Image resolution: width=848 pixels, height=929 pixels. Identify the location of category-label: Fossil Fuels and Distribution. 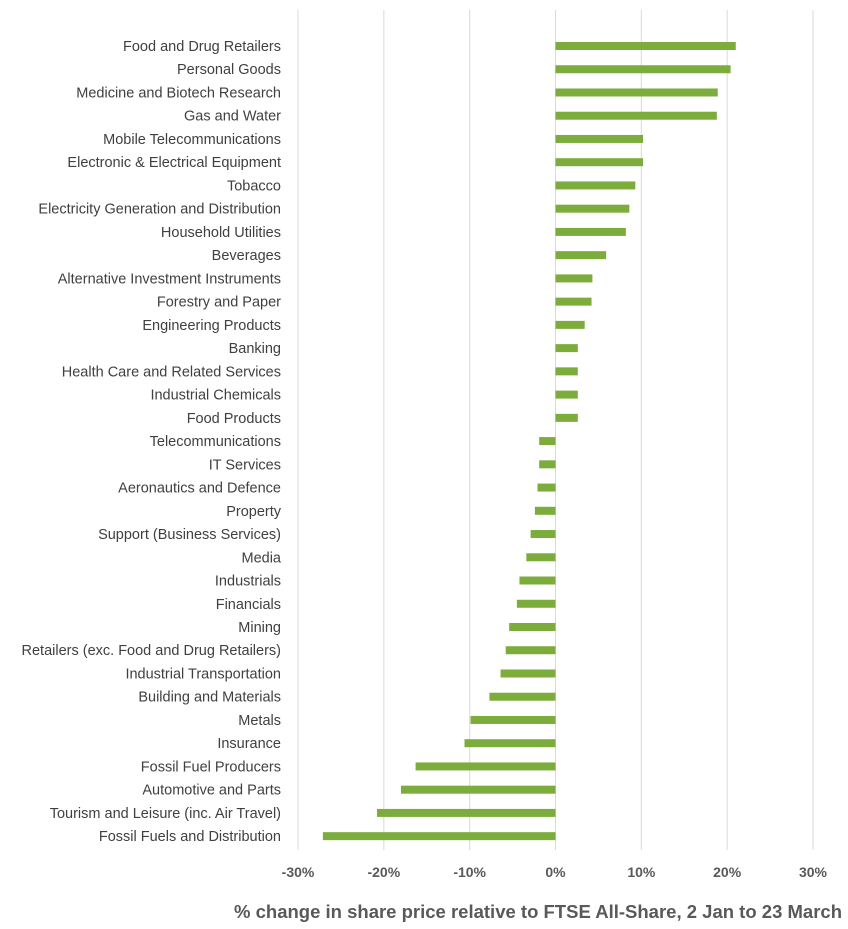
(190, 837).